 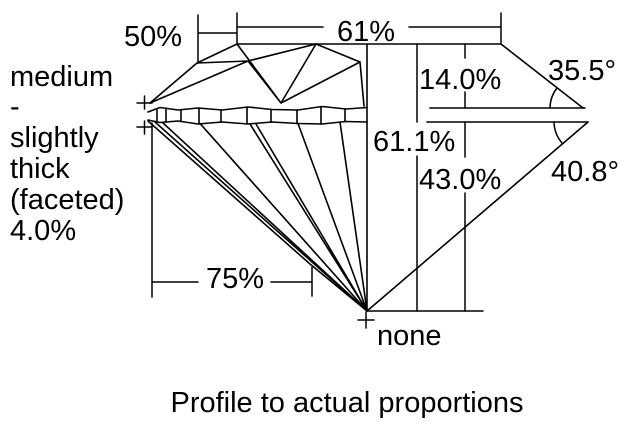 I want to click on star-length-label: 50%, so click(x=153, y=37).